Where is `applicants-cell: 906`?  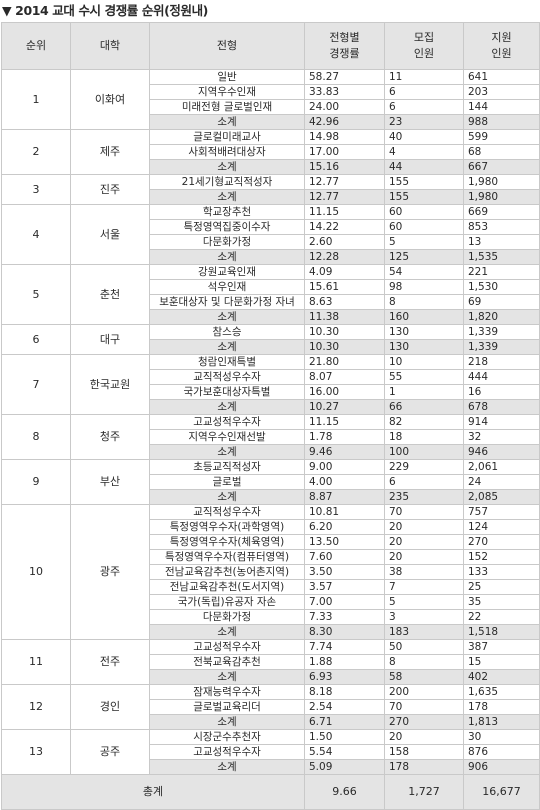 applicants-cell: 906 is located at coordinates (501, 767).